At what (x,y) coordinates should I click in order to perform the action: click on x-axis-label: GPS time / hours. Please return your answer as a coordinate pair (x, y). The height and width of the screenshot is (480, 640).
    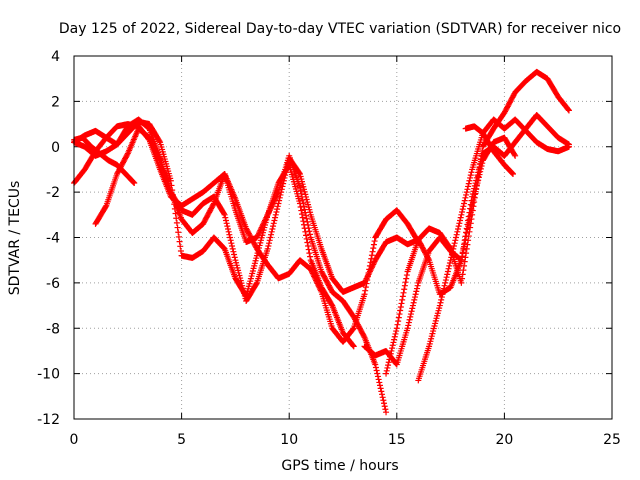
    Looking at the image, I should click on (339, 466).